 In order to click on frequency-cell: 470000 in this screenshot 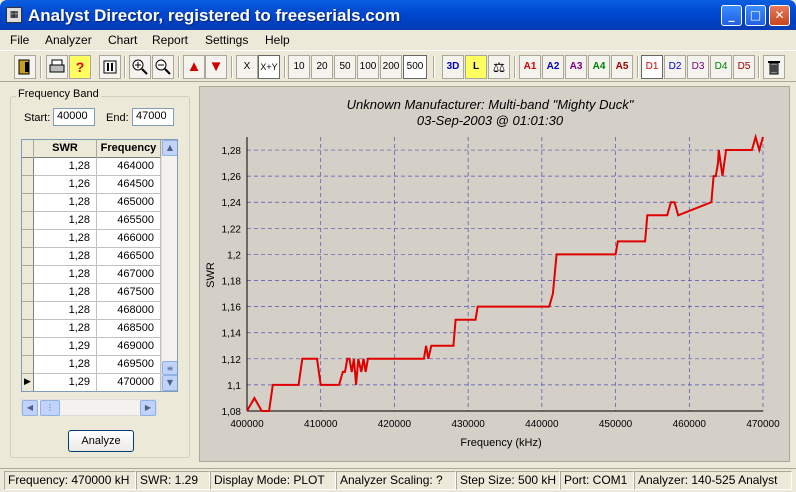, I will do `click(129, 382)`.